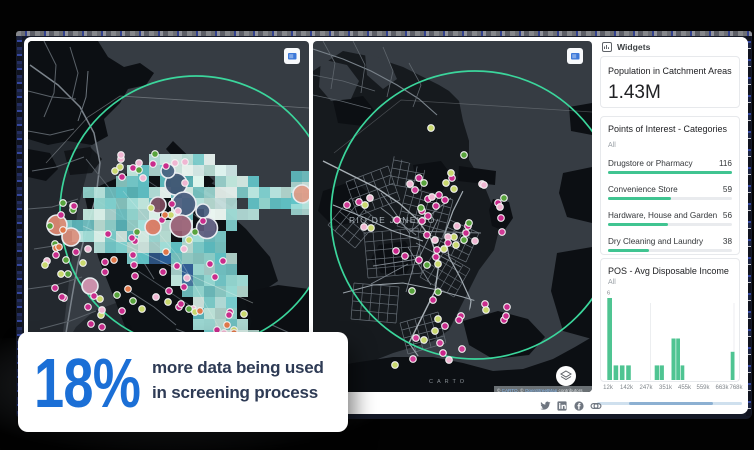 The width and height of the screenshot is (754, 450). What do you see at coordinates (736, 388) in the screenshot?
I see `svg-text: 768k` at bounding box center [736, 388].